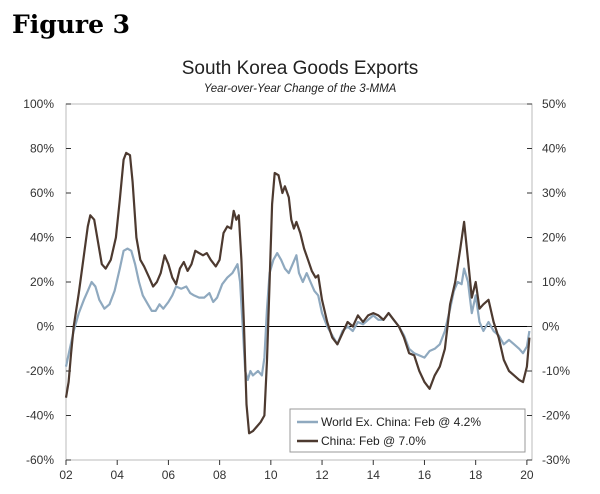 The image size is (600, 494). What do you see at coordinates (556, 460) in the screenshot?
I see `right-tick-label: -30%` at bounding box center [556, 460].